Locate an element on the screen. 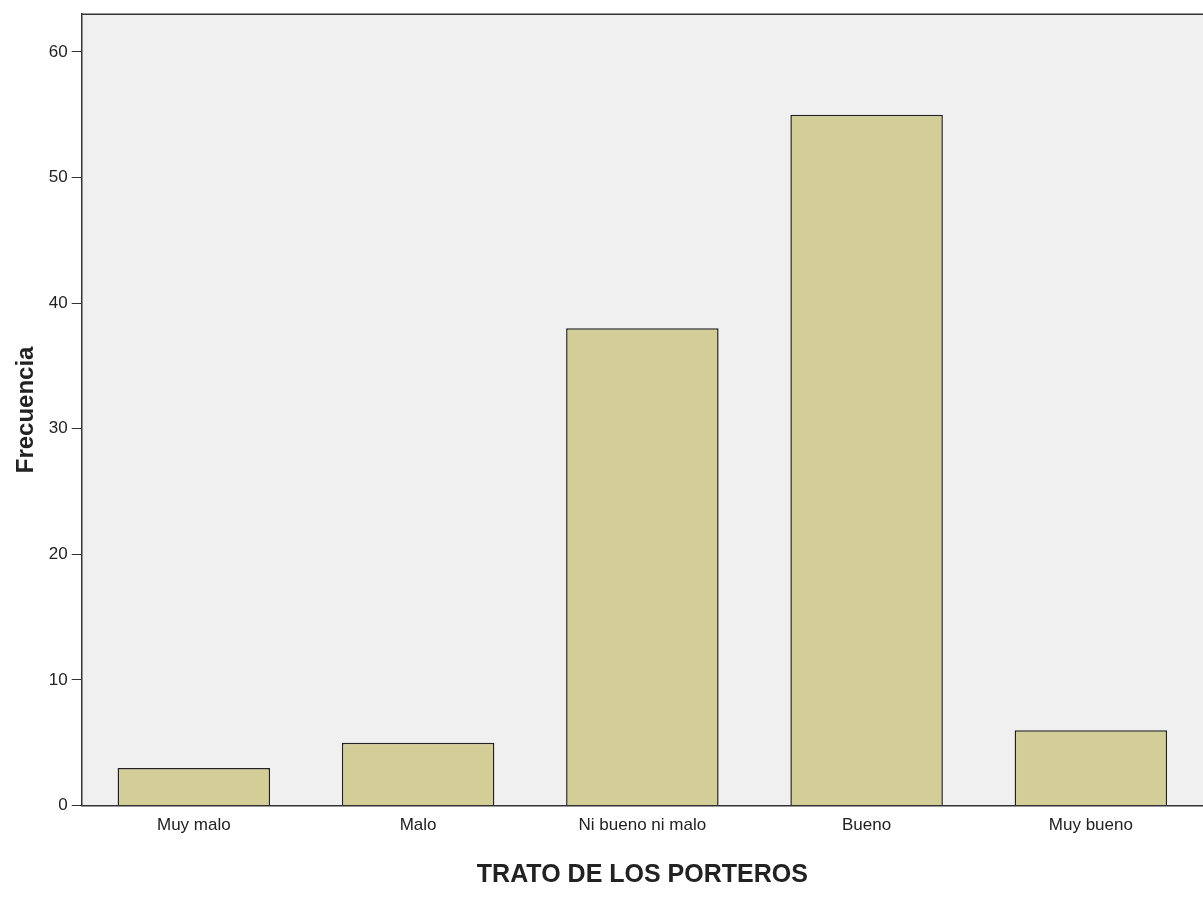  y-tick-label: 10 is located at coordinates (58, 679).